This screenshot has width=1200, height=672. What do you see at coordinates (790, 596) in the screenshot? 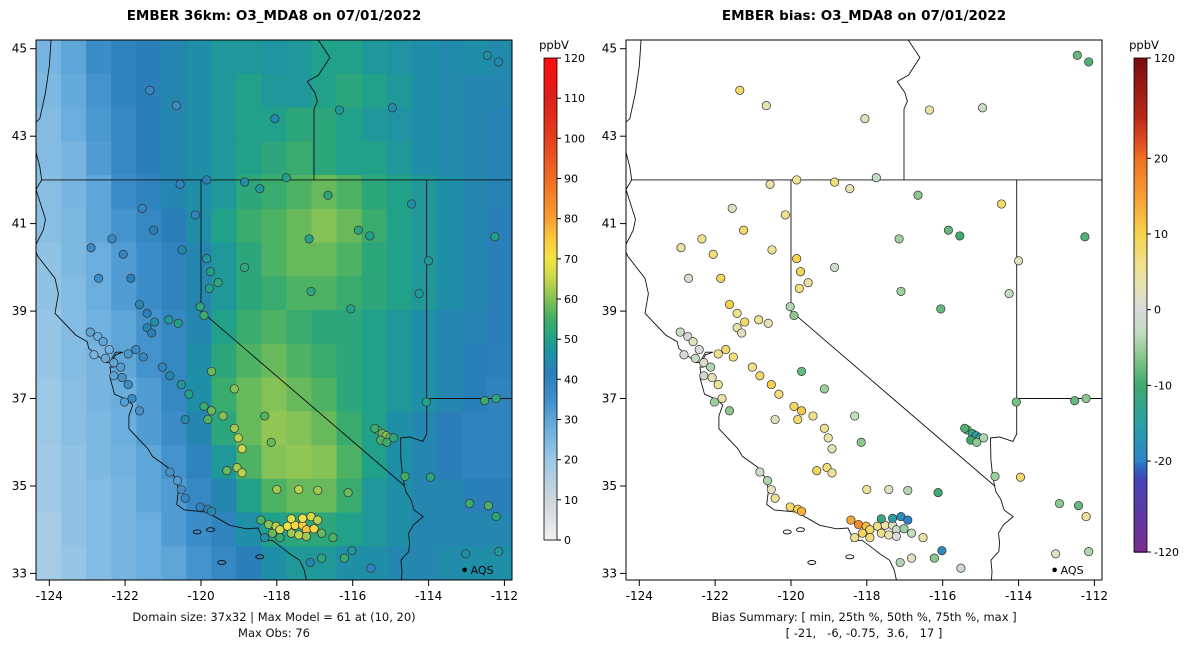
I see `x-tick-label: -120` at bounding box center [790, 596].